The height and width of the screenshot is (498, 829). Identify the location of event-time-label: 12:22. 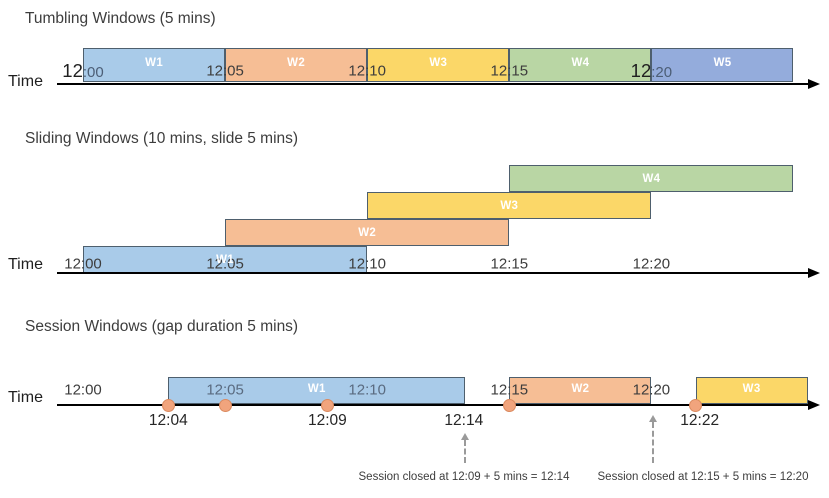
(700, 420).